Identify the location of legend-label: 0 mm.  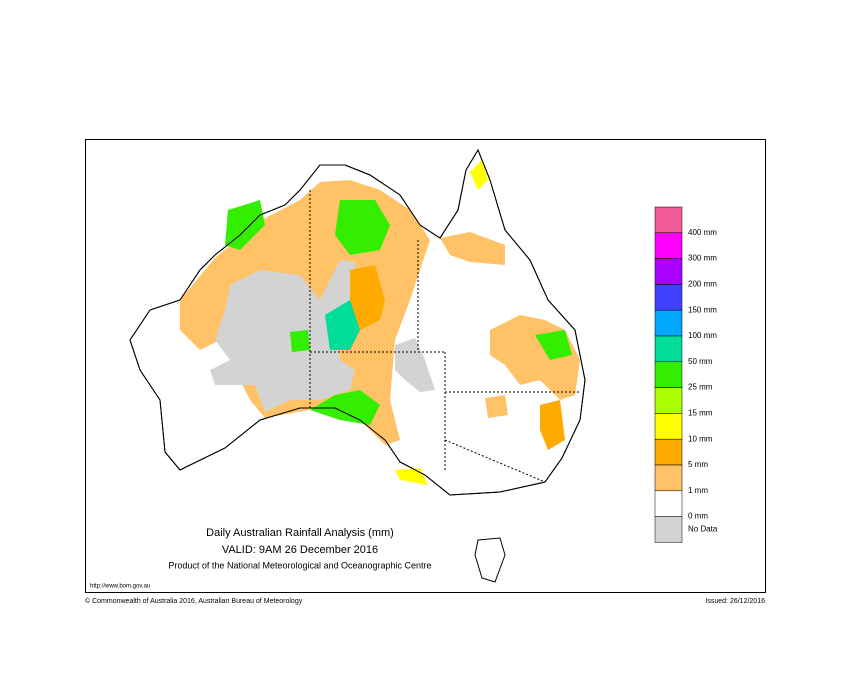
(698, 516).